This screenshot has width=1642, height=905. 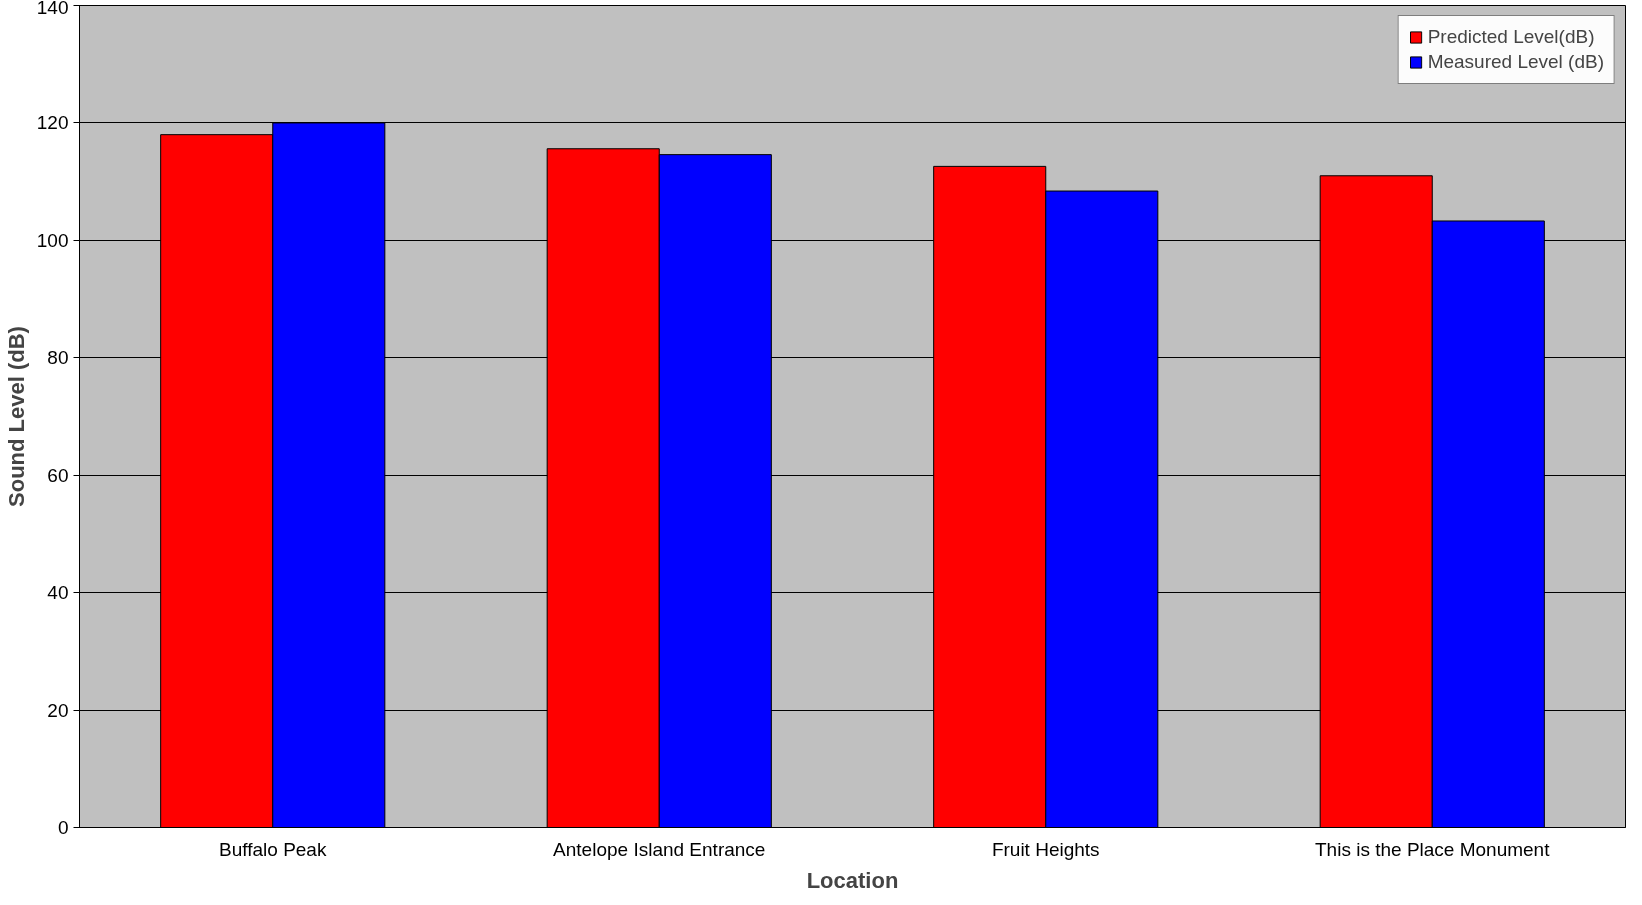 I want to click on y-tick-label: 0, so click(x=63, y=827).